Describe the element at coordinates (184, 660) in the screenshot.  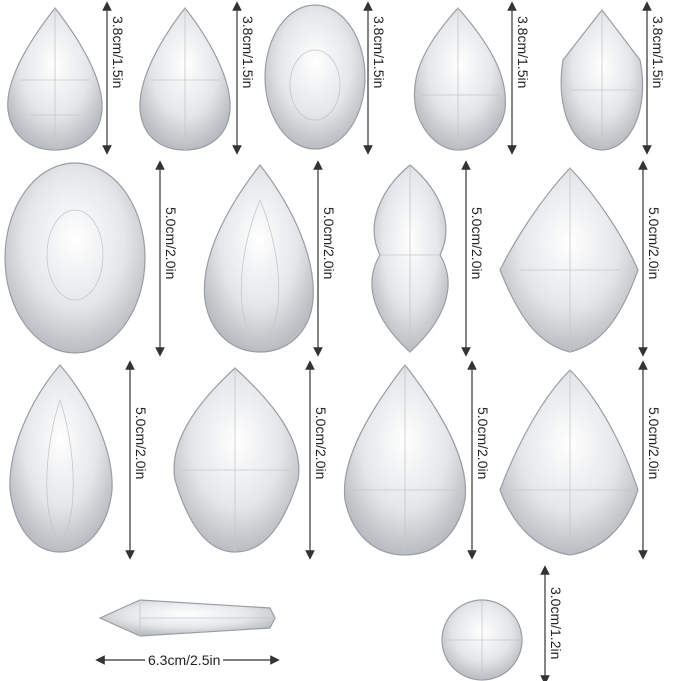
I see `dimension-label: 6.3cm/2.5in` at that location.